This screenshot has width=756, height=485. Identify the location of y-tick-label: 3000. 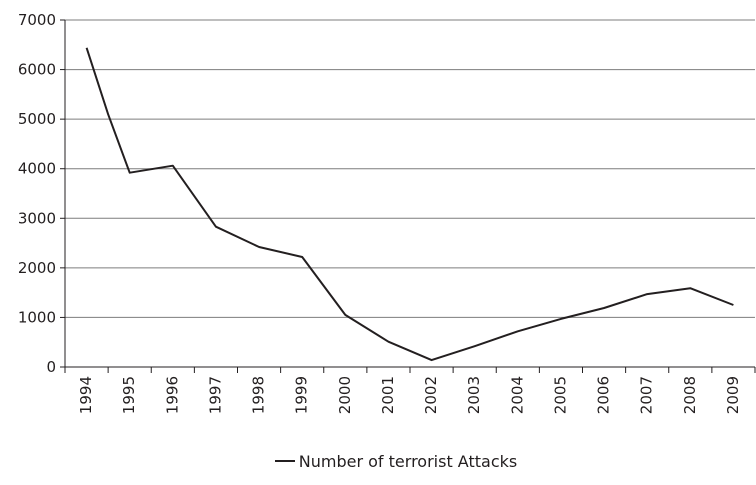
(37, 218).